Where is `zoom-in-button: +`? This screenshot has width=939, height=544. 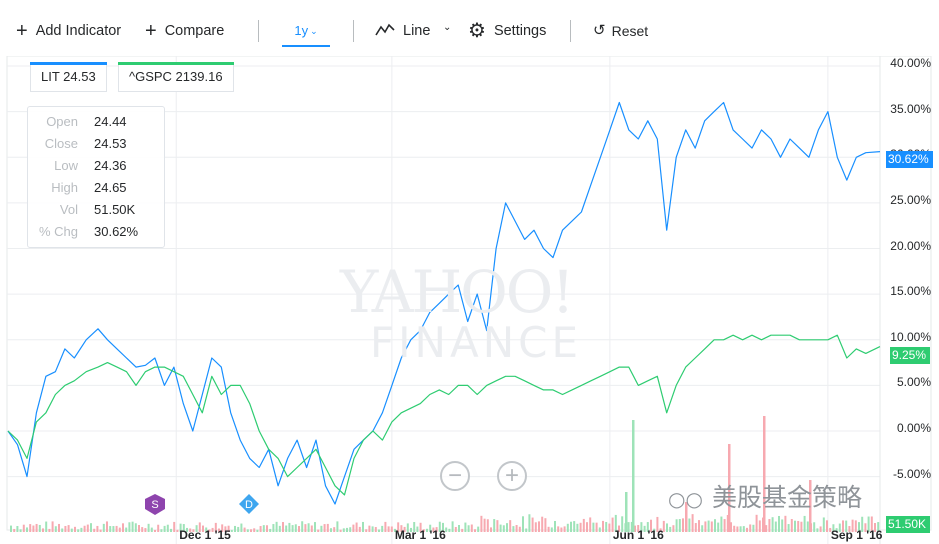 zoom-in-button: + is located at coordinates (512, 476).